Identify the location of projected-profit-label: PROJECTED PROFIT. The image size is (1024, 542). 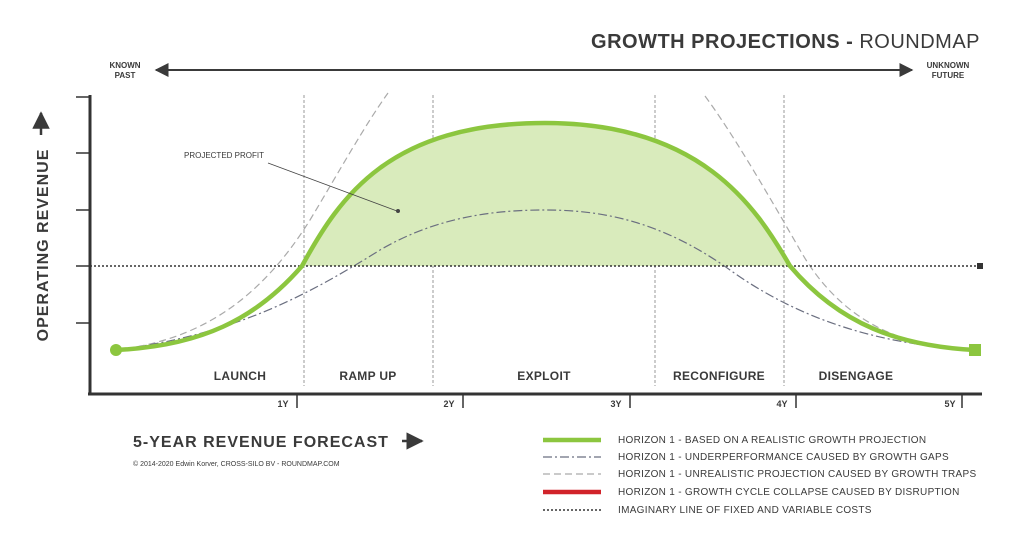
(224, 155).